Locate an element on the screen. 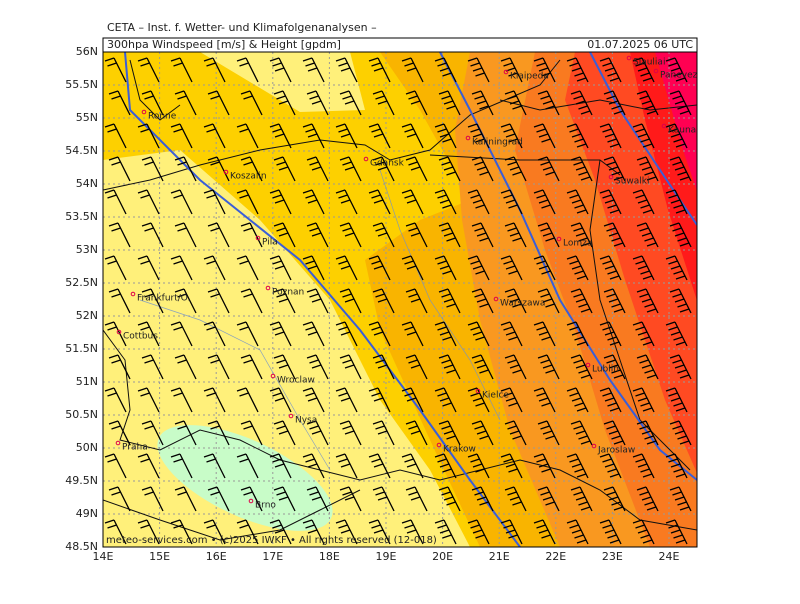 Image resolution: width=800 pixels, height=604 pixels. lon-label: 18E is located at coordinates (329, 556).